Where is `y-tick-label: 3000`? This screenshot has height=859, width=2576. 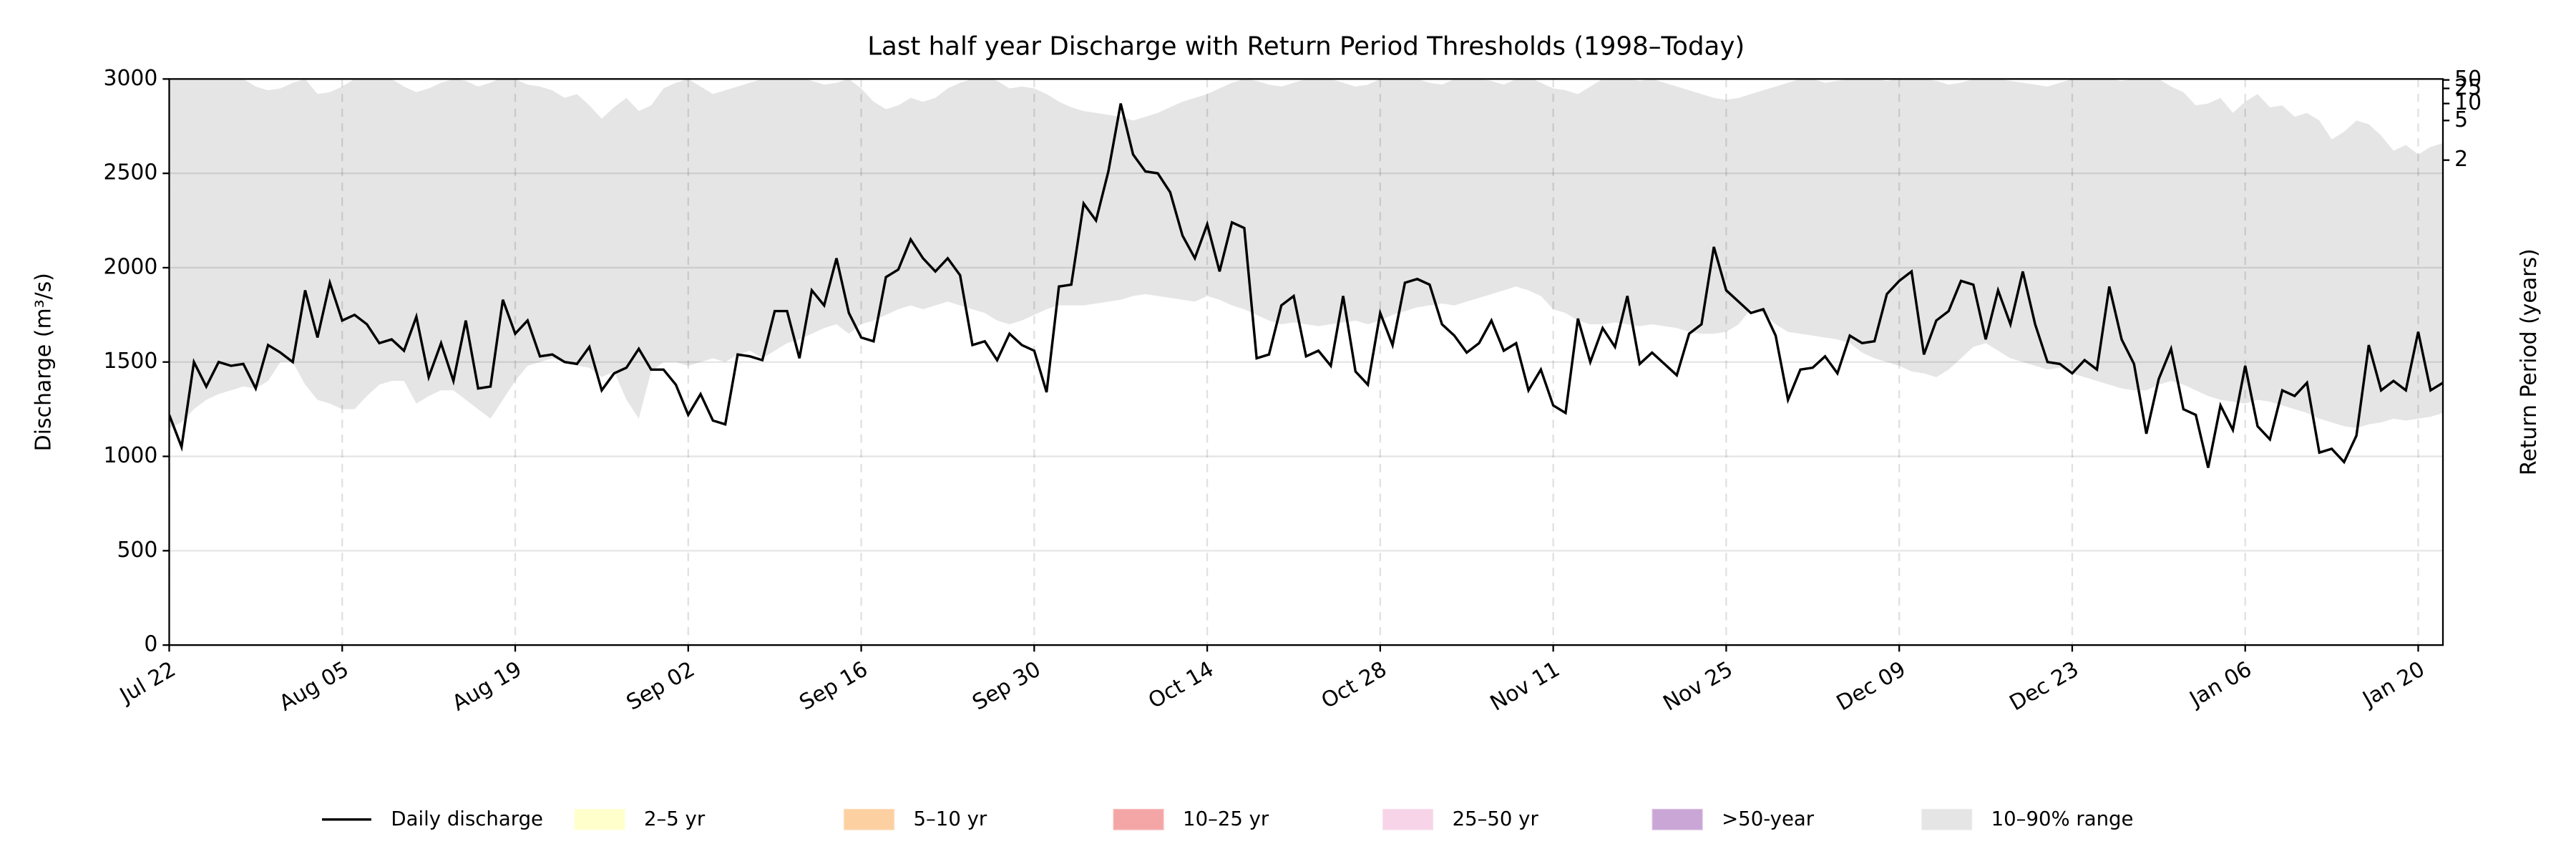 y-tick-label: 3000 is located at coordinates (130, 78).